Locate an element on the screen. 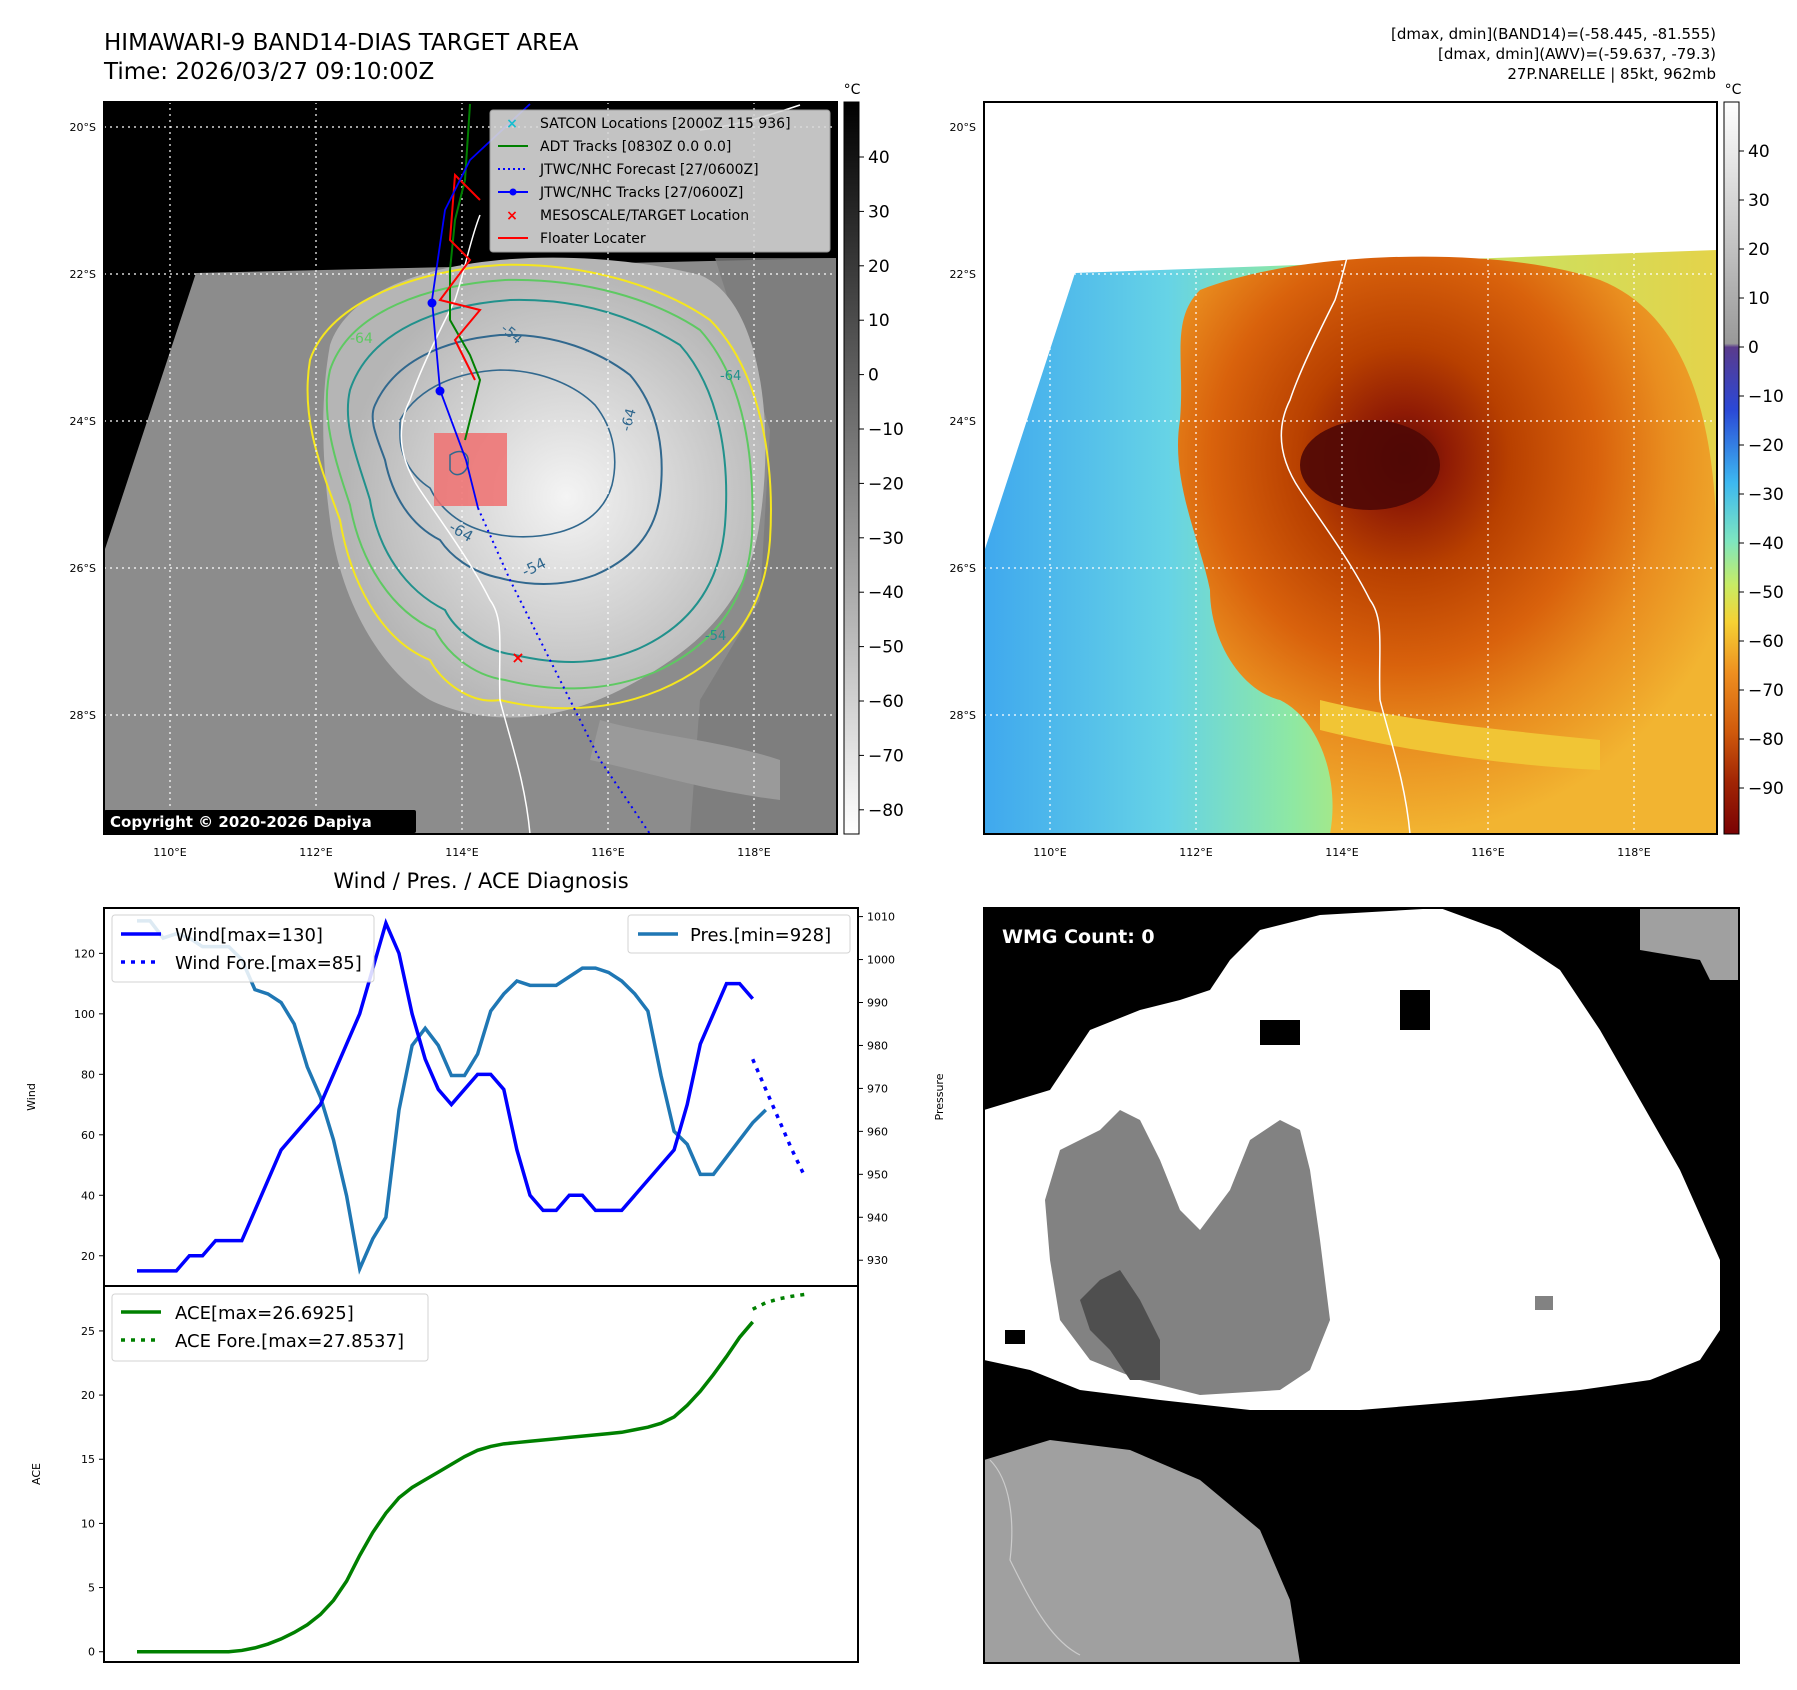 This screenshot has height=1690, width=1797. colorbar-tick-label: −50 is located at coordinates (886, 648).